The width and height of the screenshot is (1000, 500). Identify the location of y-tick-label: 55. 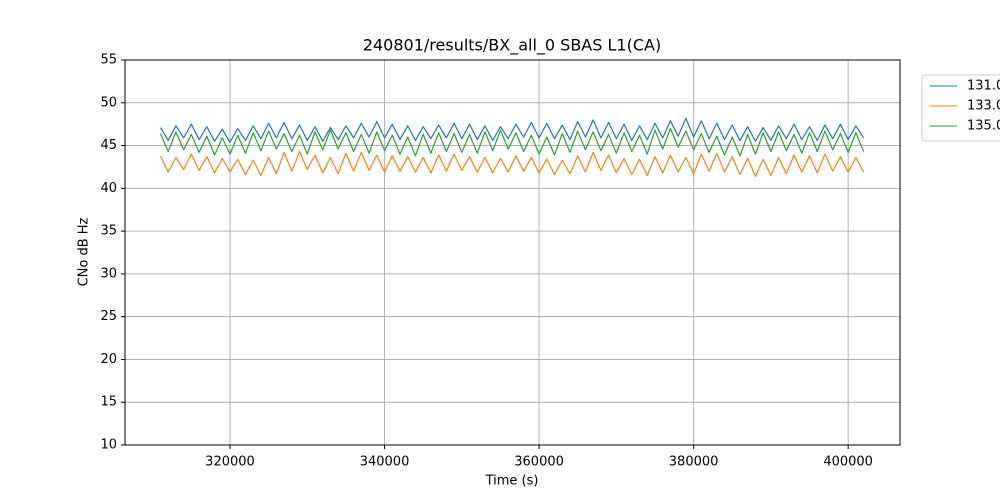
(108, 60).